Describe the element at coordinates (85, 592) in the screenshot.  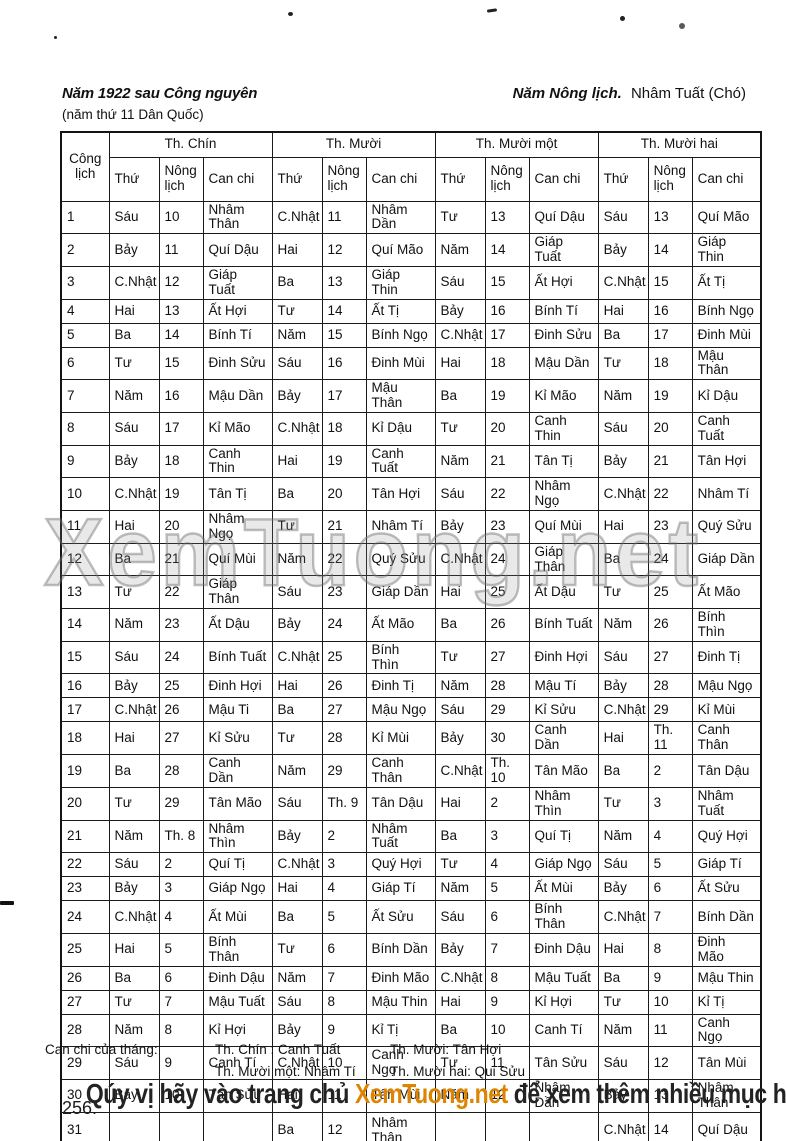
I see `table-cell: 13` at that location.